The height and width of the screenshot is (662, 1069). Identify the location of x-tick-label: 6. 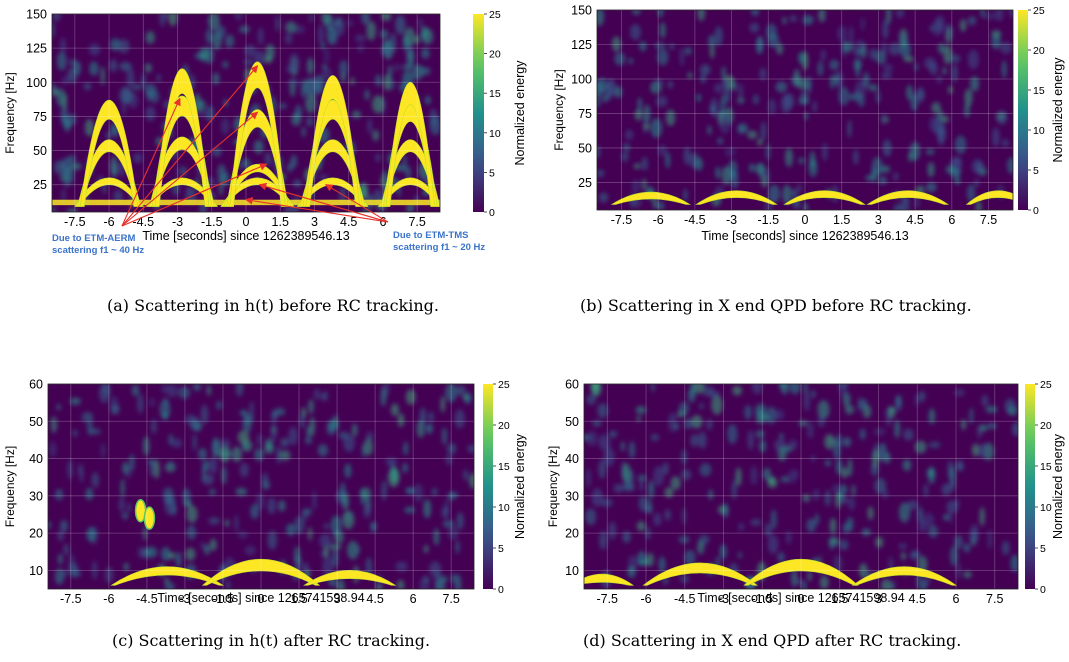
(956, 599).